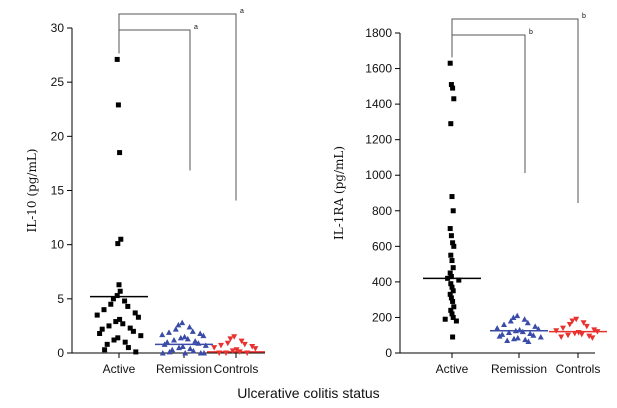 This screenshot has width=617, height=408. I want to click on x-tick-label: Active, so click(452, 369).